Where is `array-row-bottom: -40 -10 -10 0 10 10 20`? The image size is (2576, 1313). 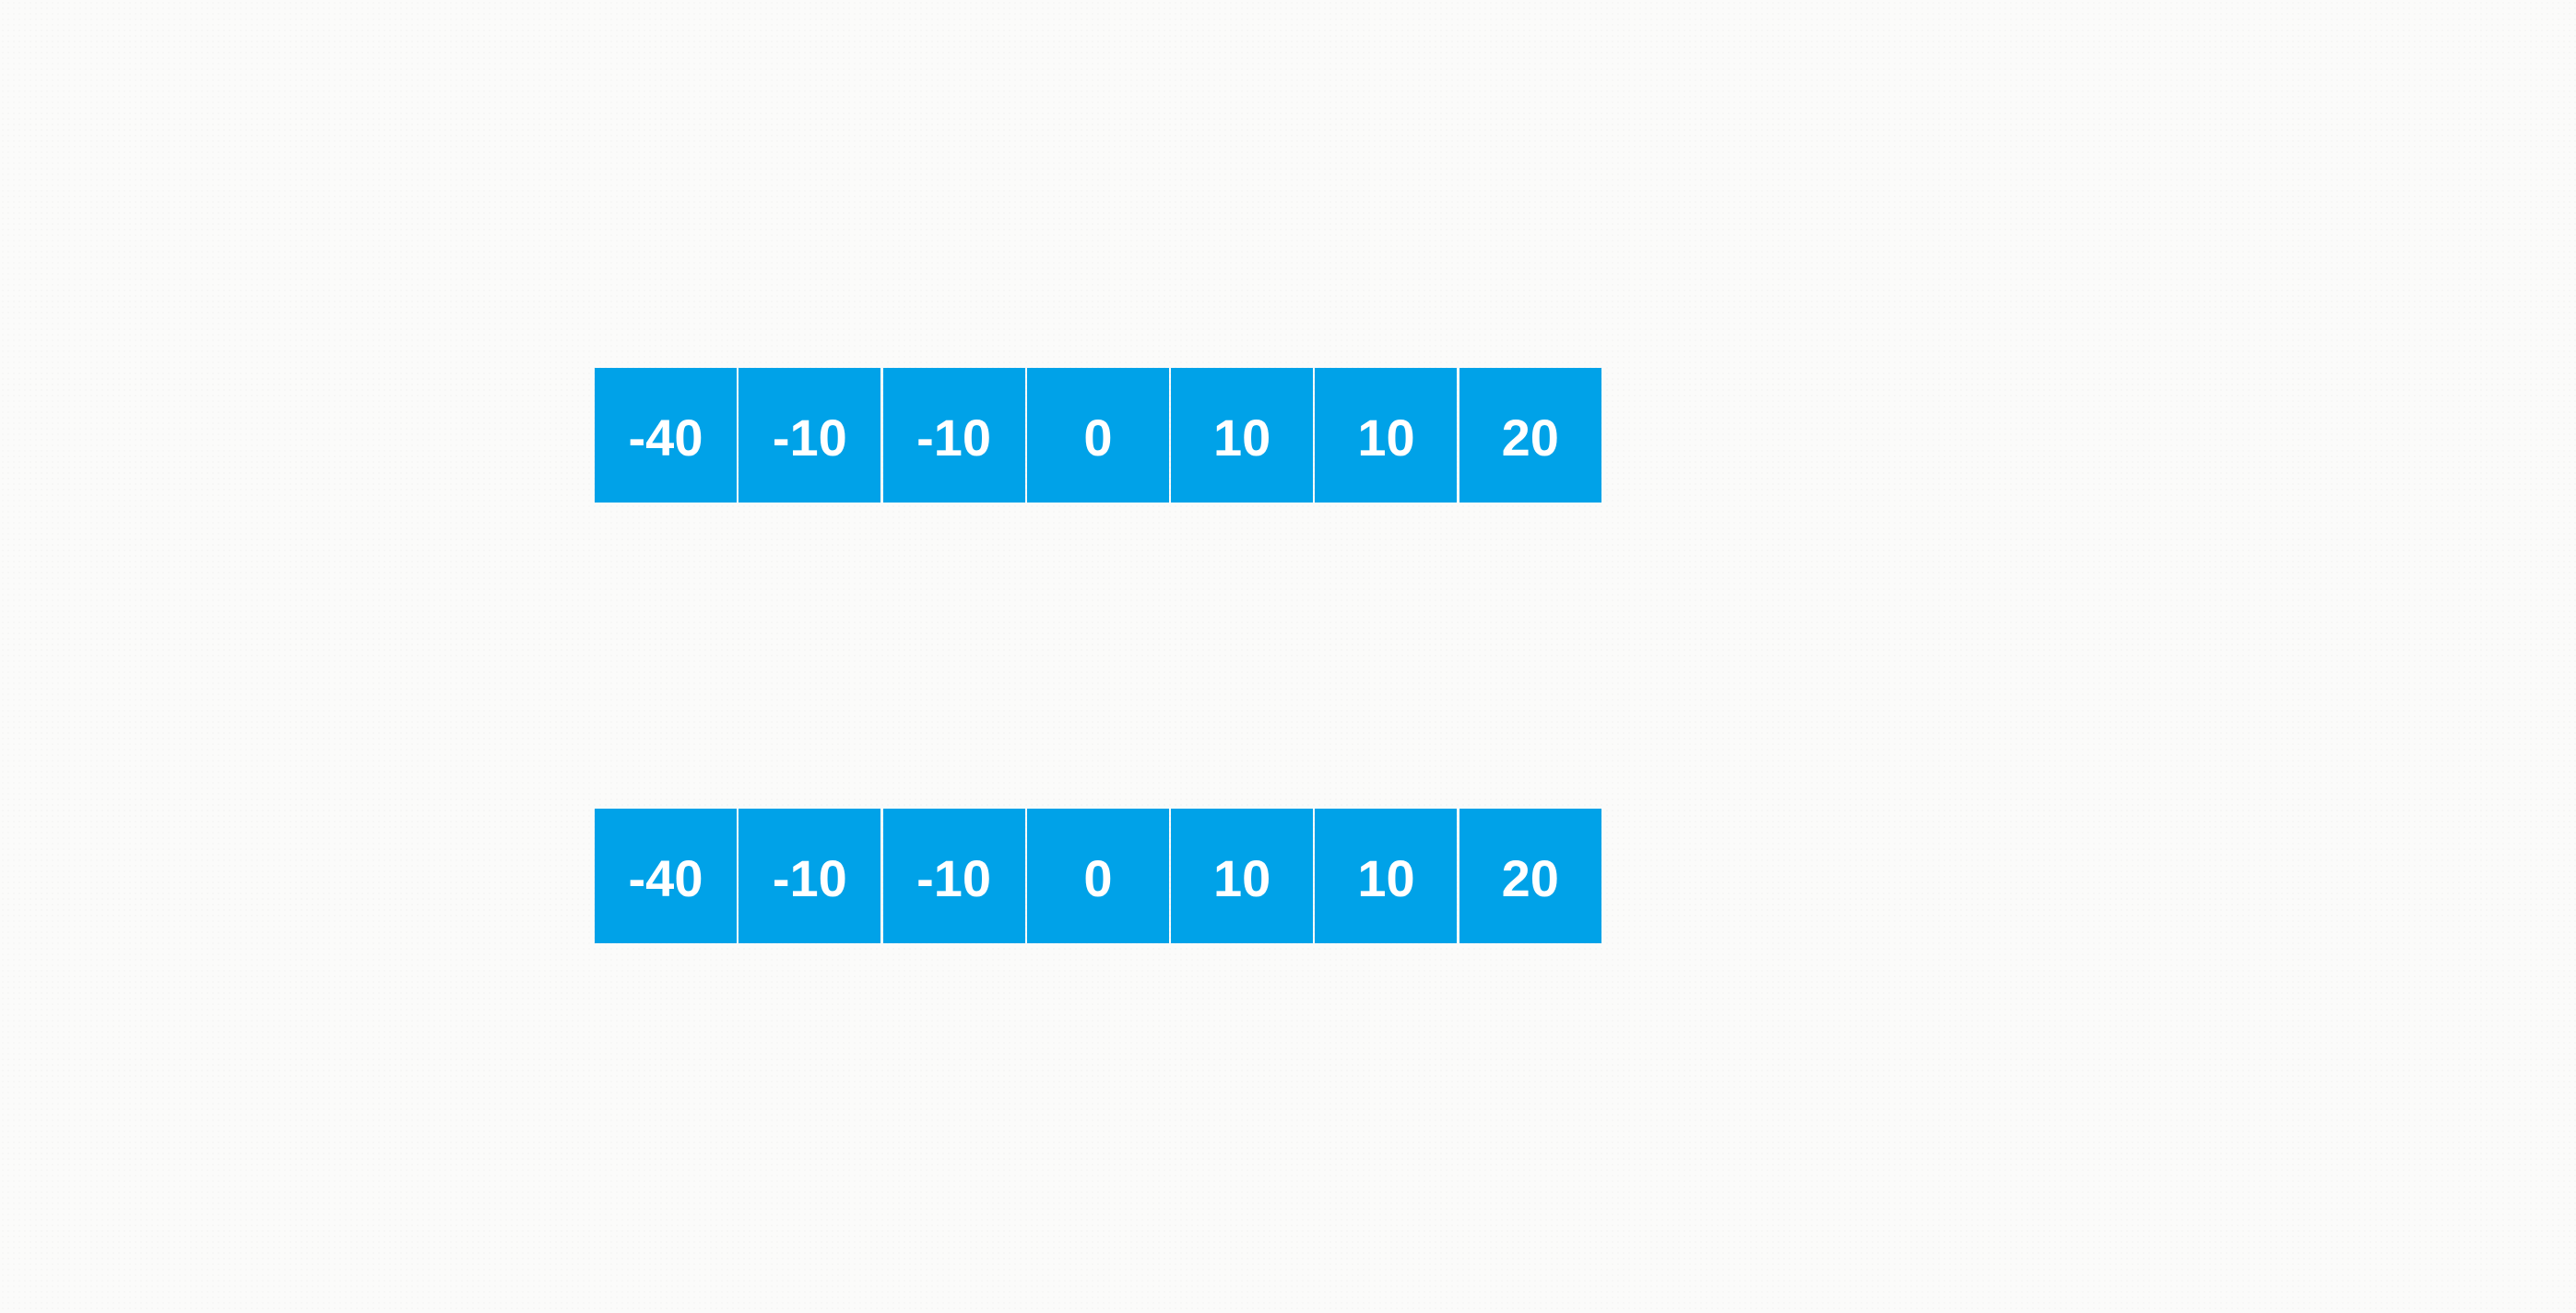
array-row-bottom: -40 -10 -10 0 10 10 20 is located at coordinates (1098, 876).